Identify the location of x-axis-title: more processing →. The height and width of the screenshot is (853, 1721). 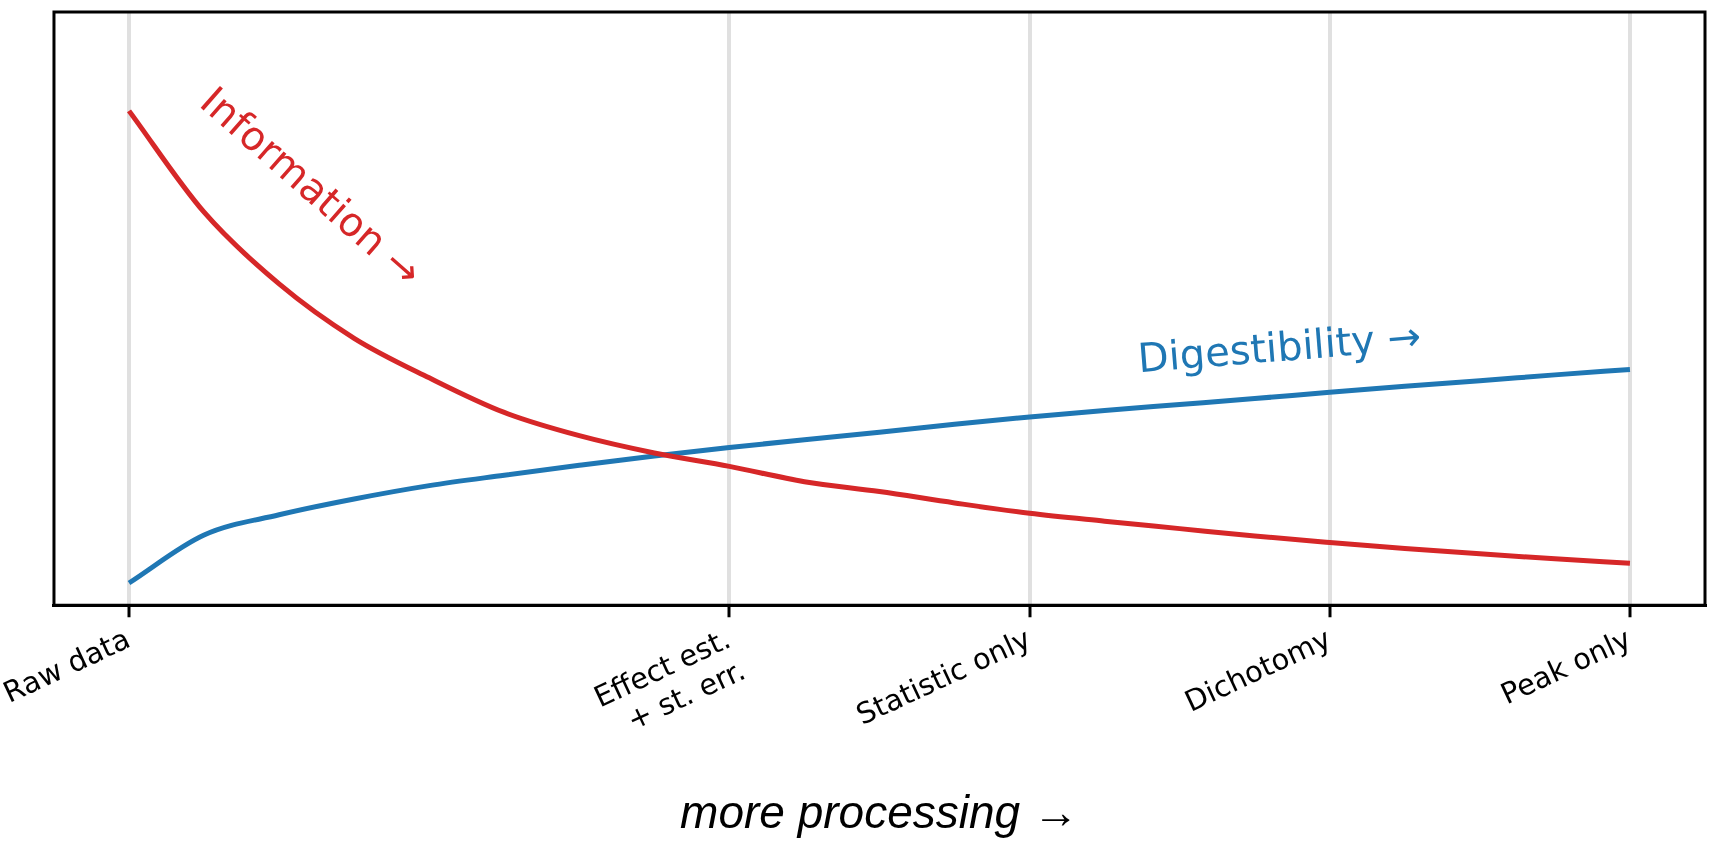
(879, 812).